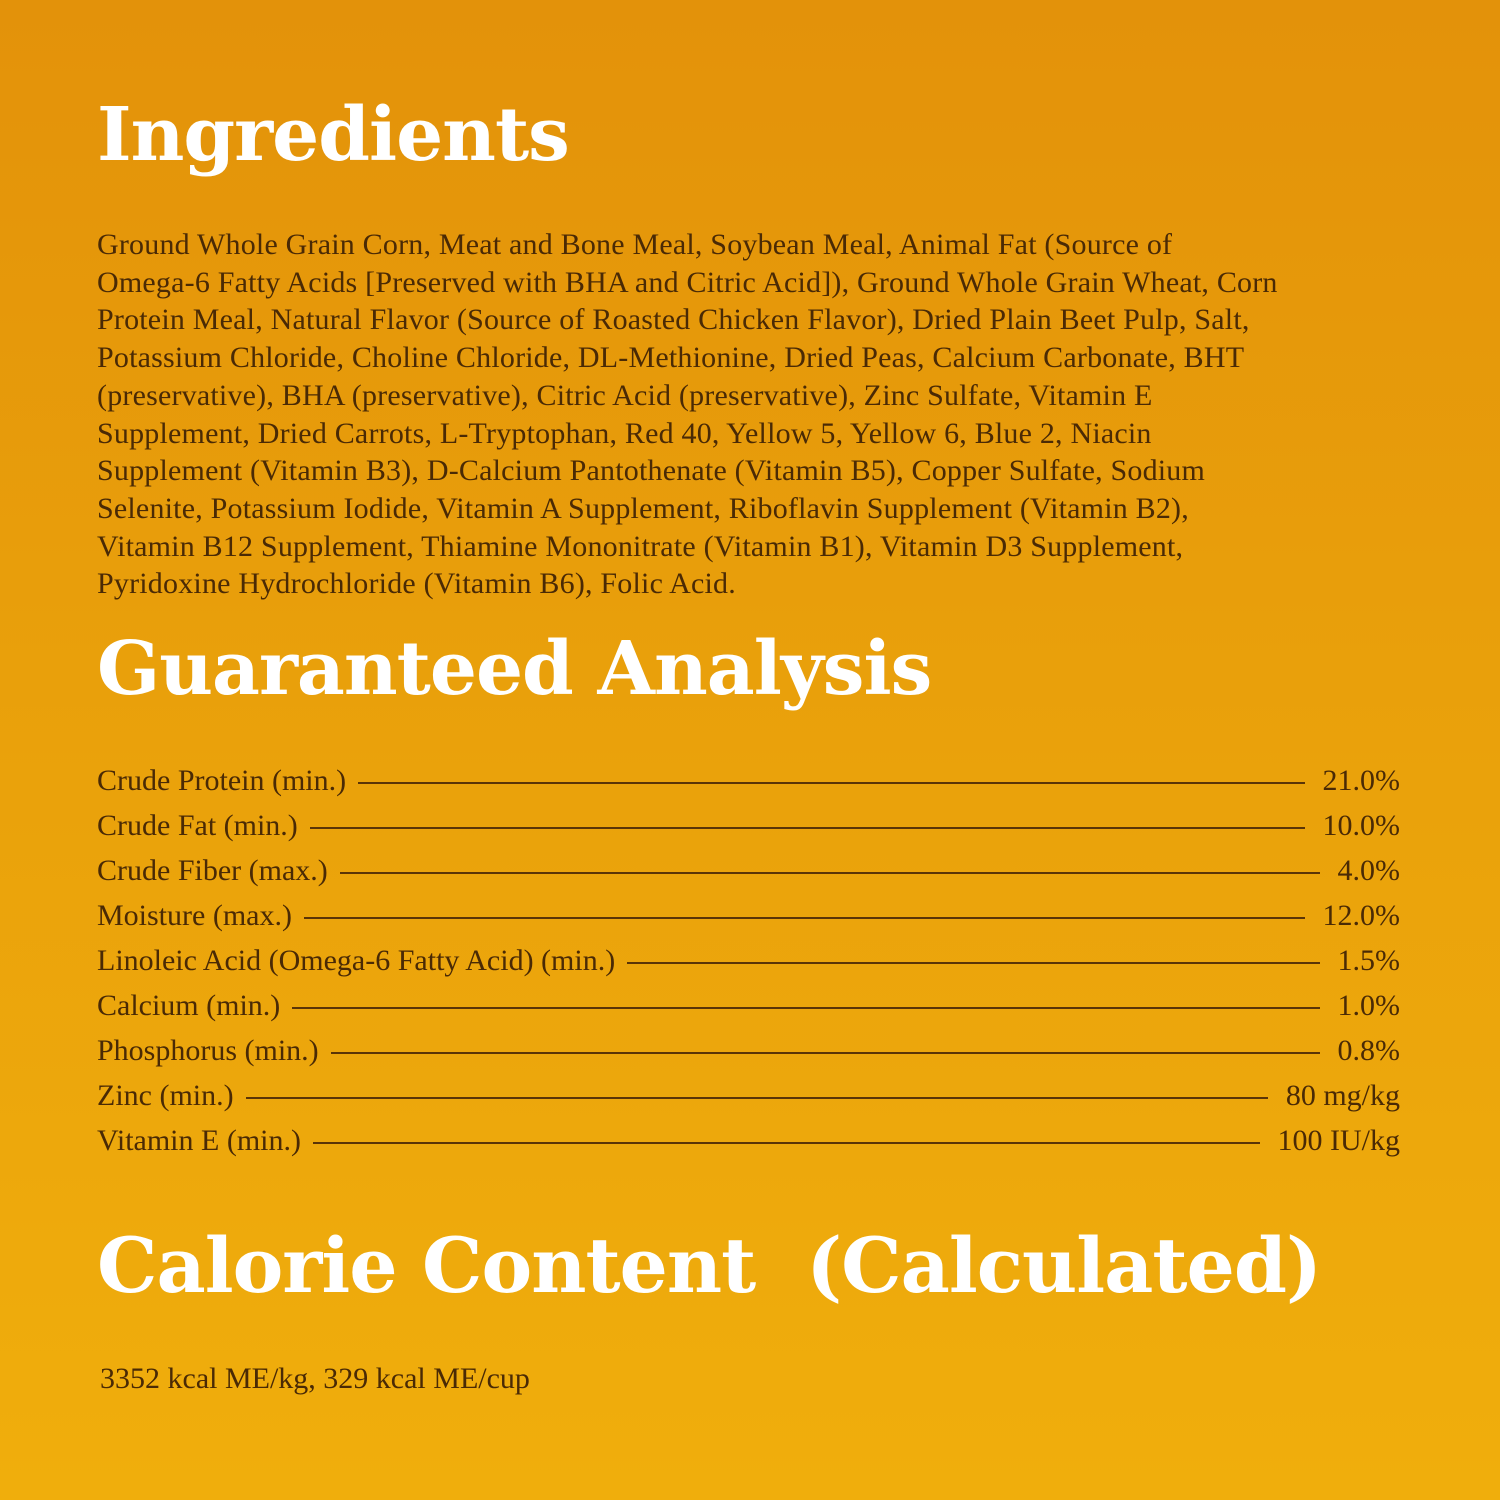 This screenshot has width=1500, height=1500. What do you see at coordinates (1339, 1140) in the screenshot?
I see `analysis-value: 100 IU/kg` at bounding box center [1339, 1140].